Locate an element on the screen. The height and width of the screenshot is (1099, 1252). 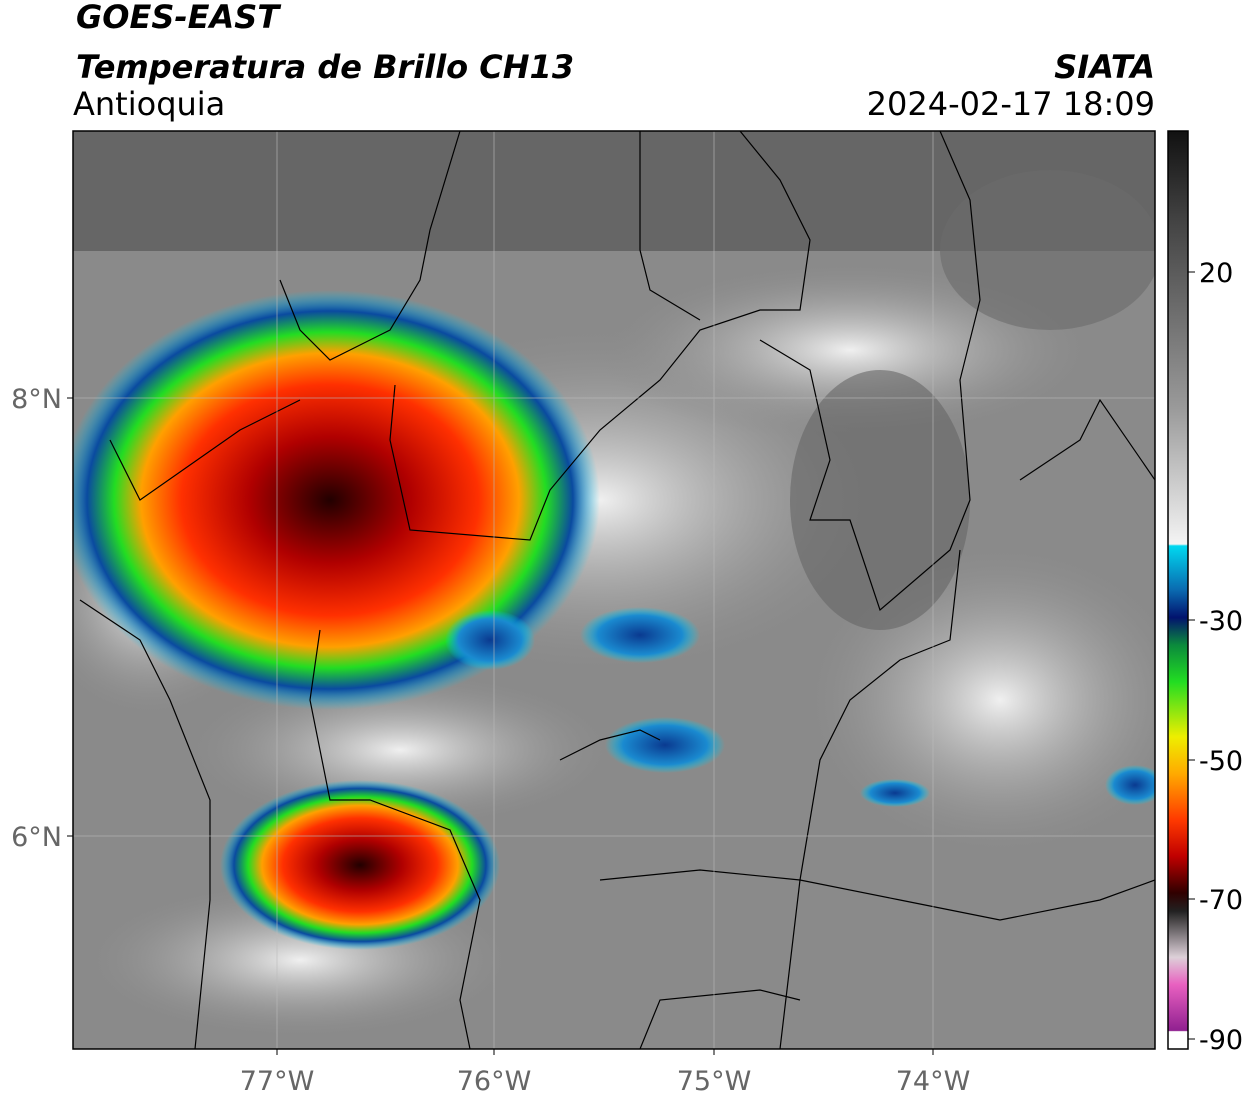
colorbar is located at coordinates (1178, 590).